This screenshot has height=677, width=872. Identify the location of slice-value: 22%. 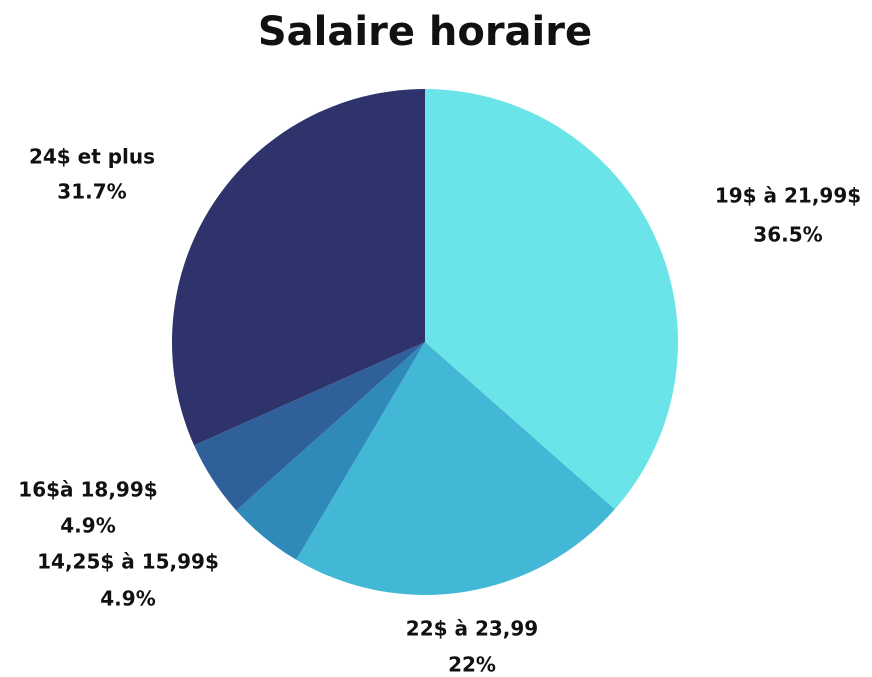
(472, 665).